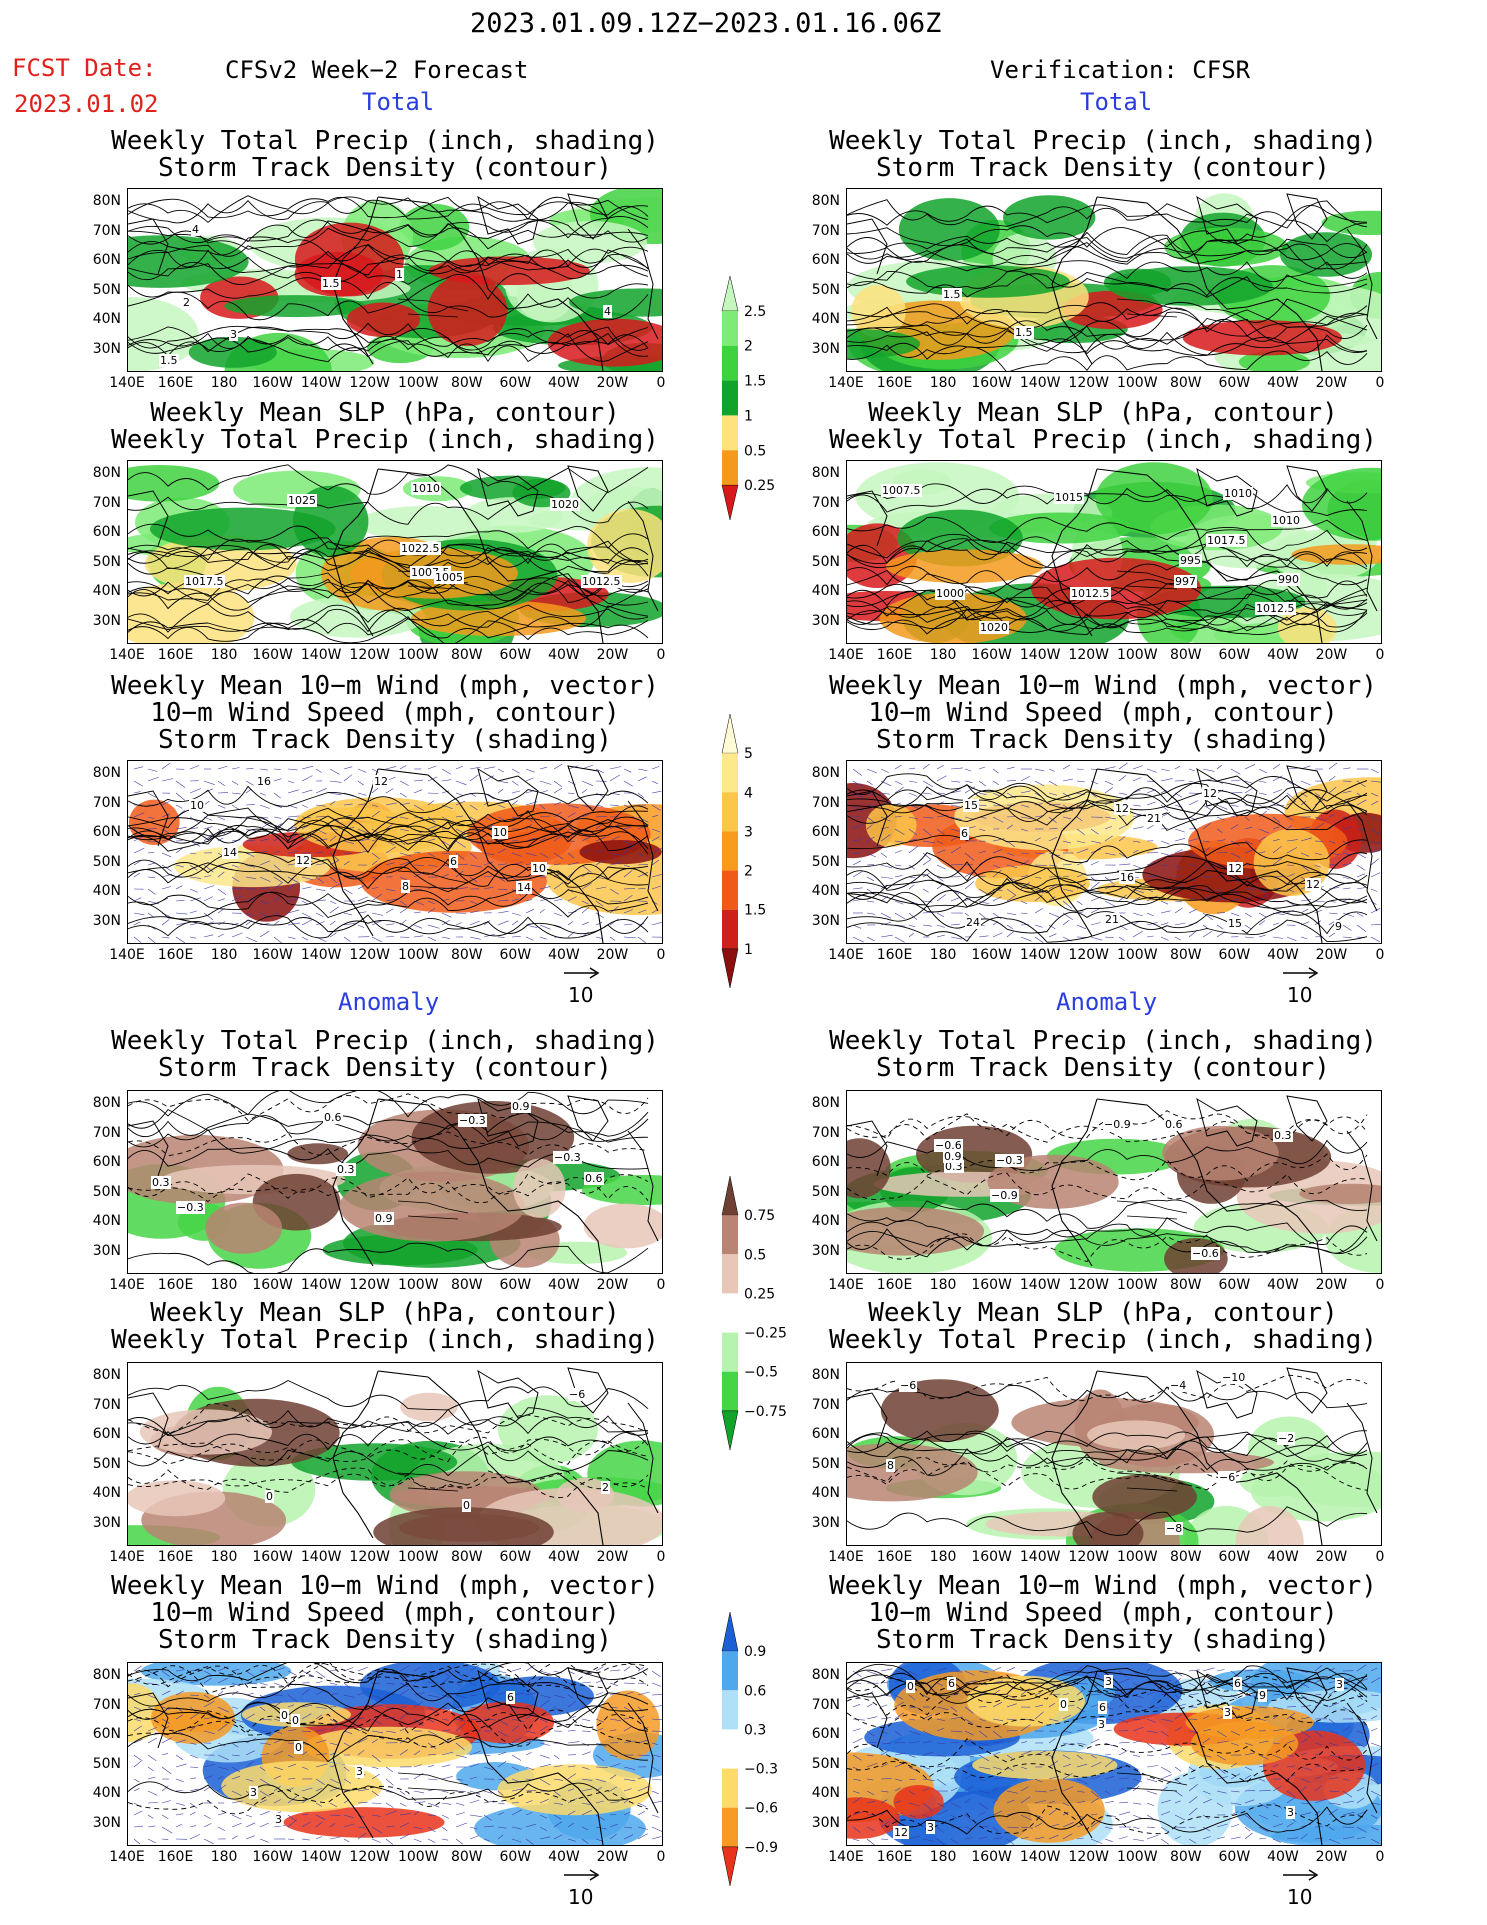  What do you see at coordinates (1290, 1812) in the screenshot?
I see `contour-label: 3` at bounding box center [1290, 1812].